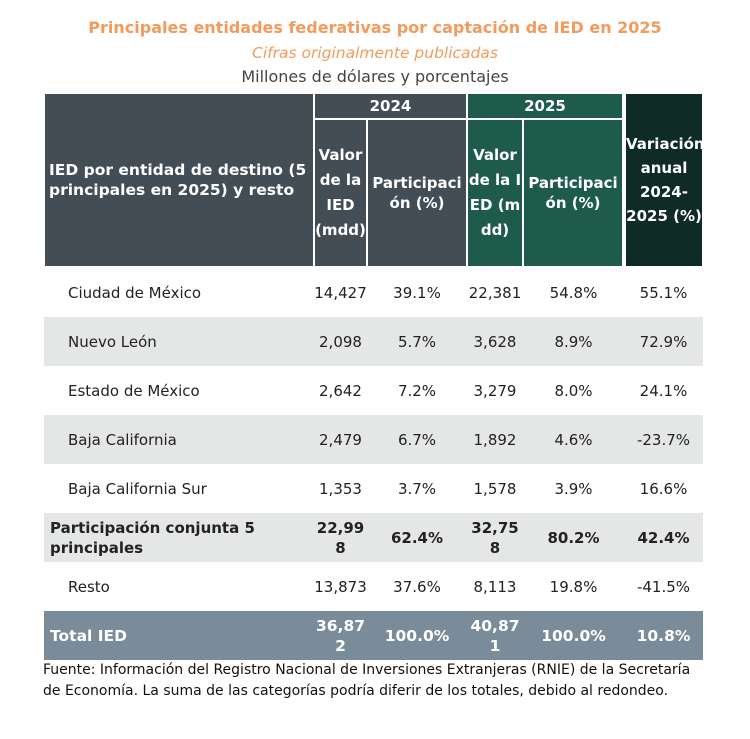 The width and height of the screenshot is (750, 739). Describe the element at coordinates (417, 390) in the screenshot. I see `participacion-2024-cell: 7.2%` at that location.